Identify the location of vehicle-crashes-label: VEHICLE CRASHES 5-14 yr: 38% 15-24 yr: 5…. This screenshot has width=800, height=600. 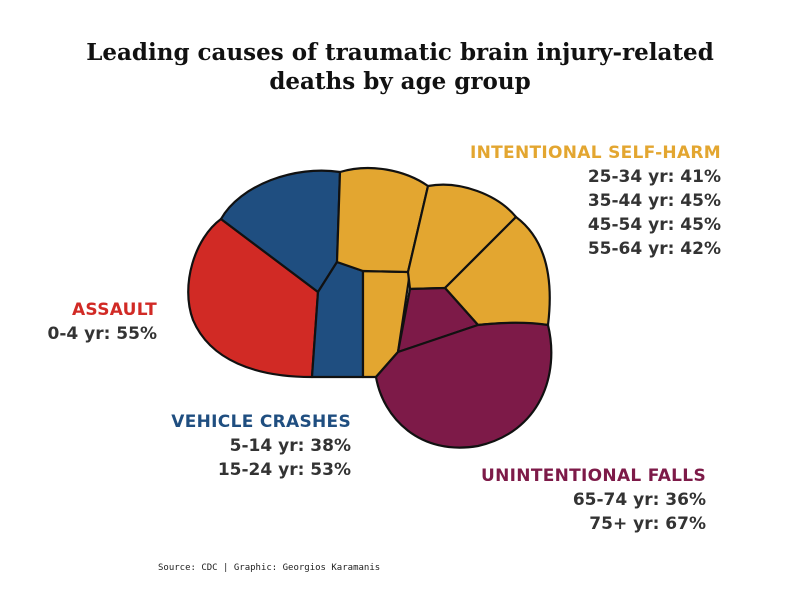
(250, 446).